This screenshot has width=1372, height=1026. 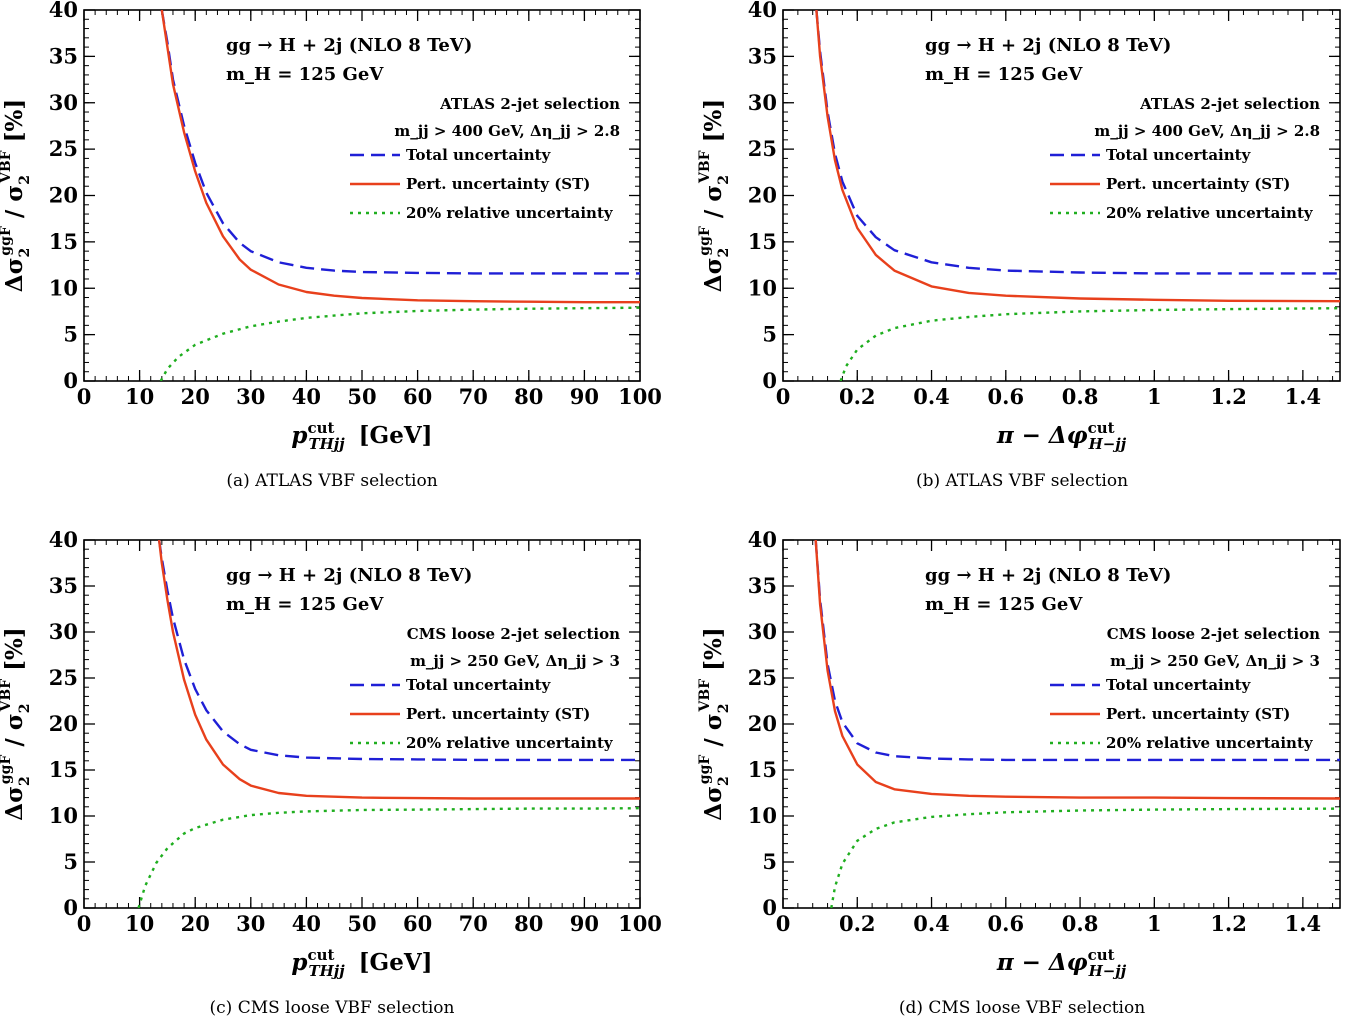 What do you see at coordinates (306, 396) in the screenshot?
I see `x-tick-label: 40` at bounding box center [306, 396].